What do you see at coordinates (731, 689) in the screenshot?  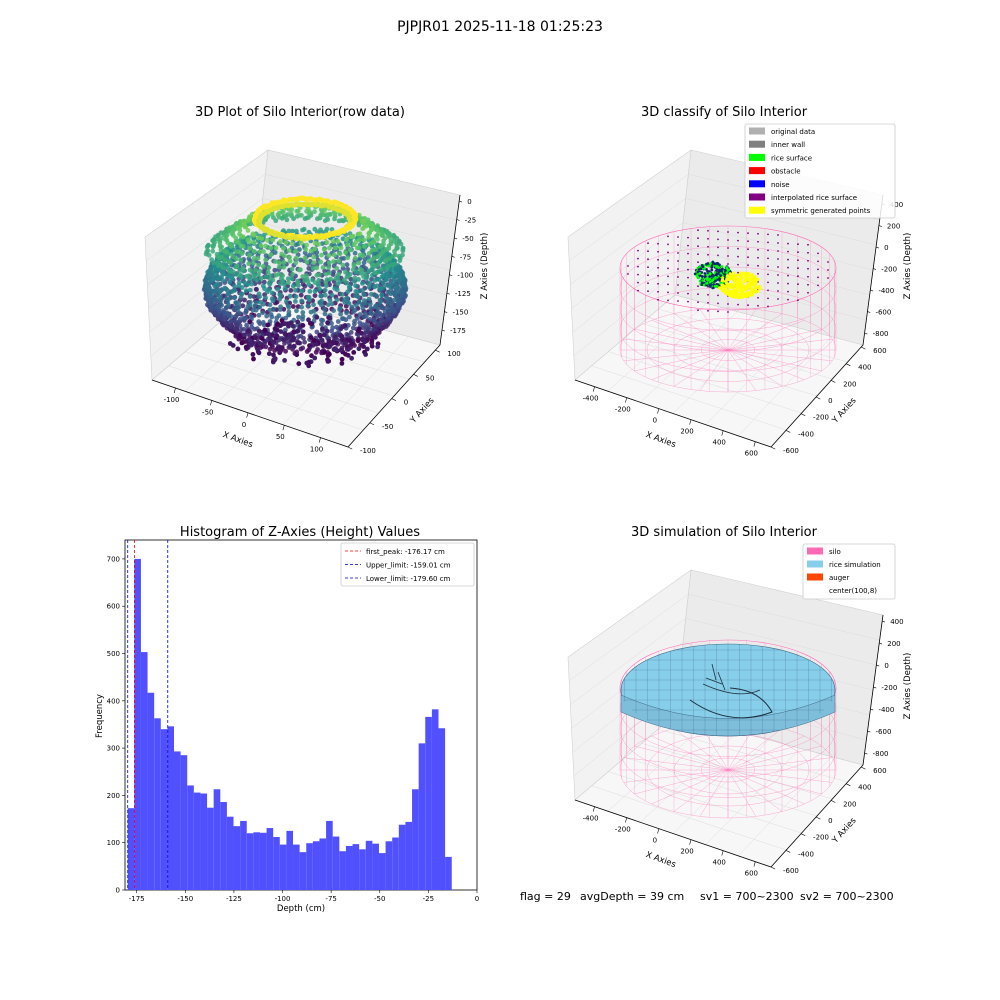 I see `simulation-3d-crater-contour` at bounding box center [731, 689].